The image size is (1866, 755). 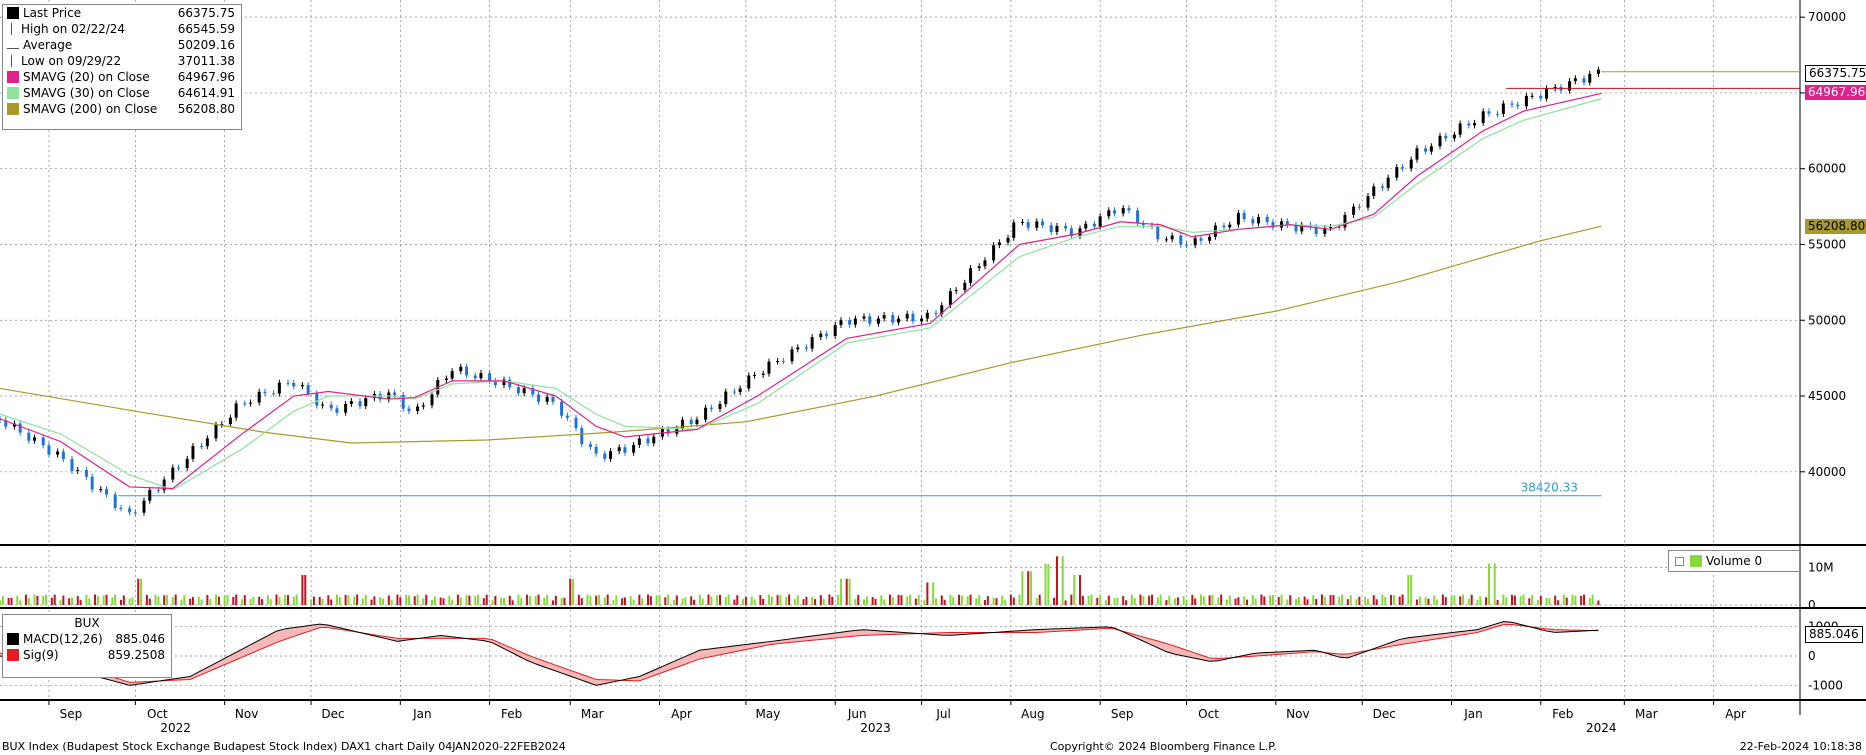 I want to click on expand-icon, so click(x=1679, y=561).